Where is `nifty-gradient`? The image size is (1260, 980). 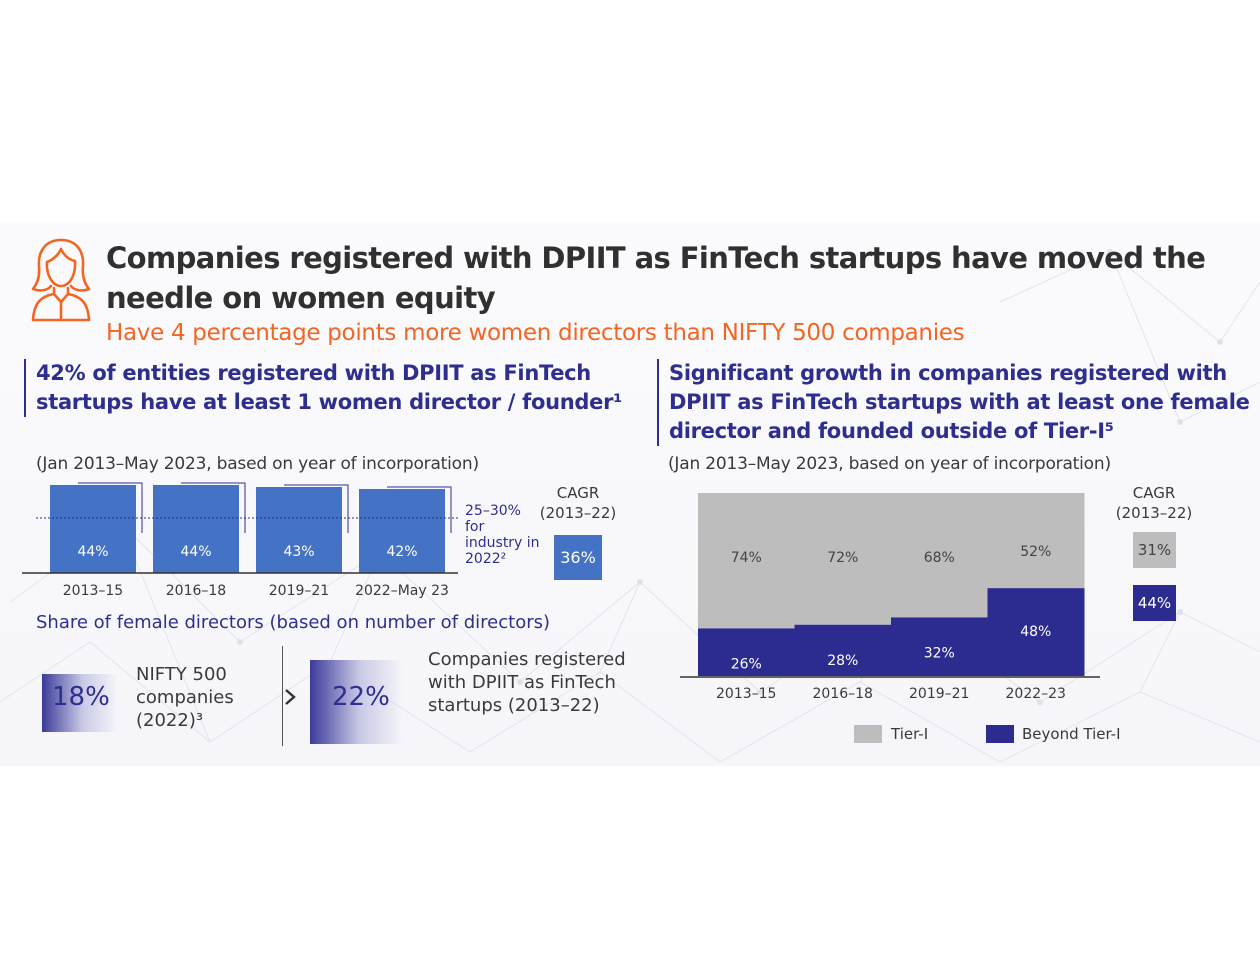 nifty-gradient is located at coordinates (87, 703).